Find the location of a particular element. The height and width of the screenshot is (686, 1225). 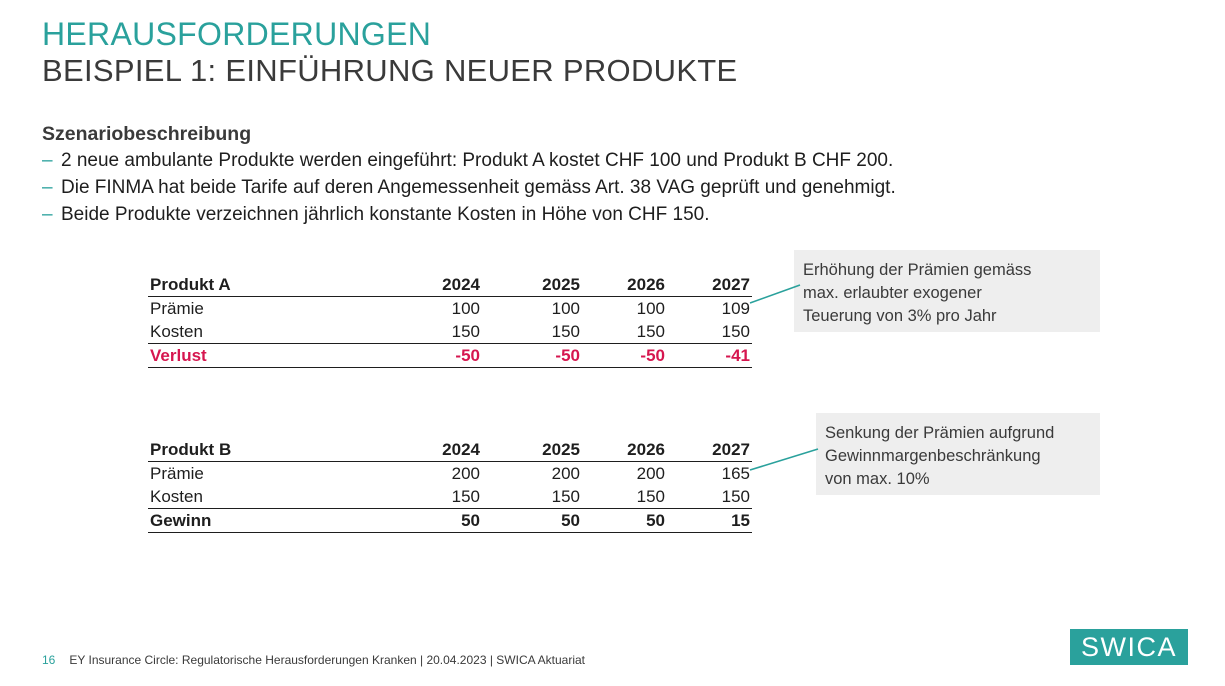

total-cell: -41 is located at coordinates (708, 355).